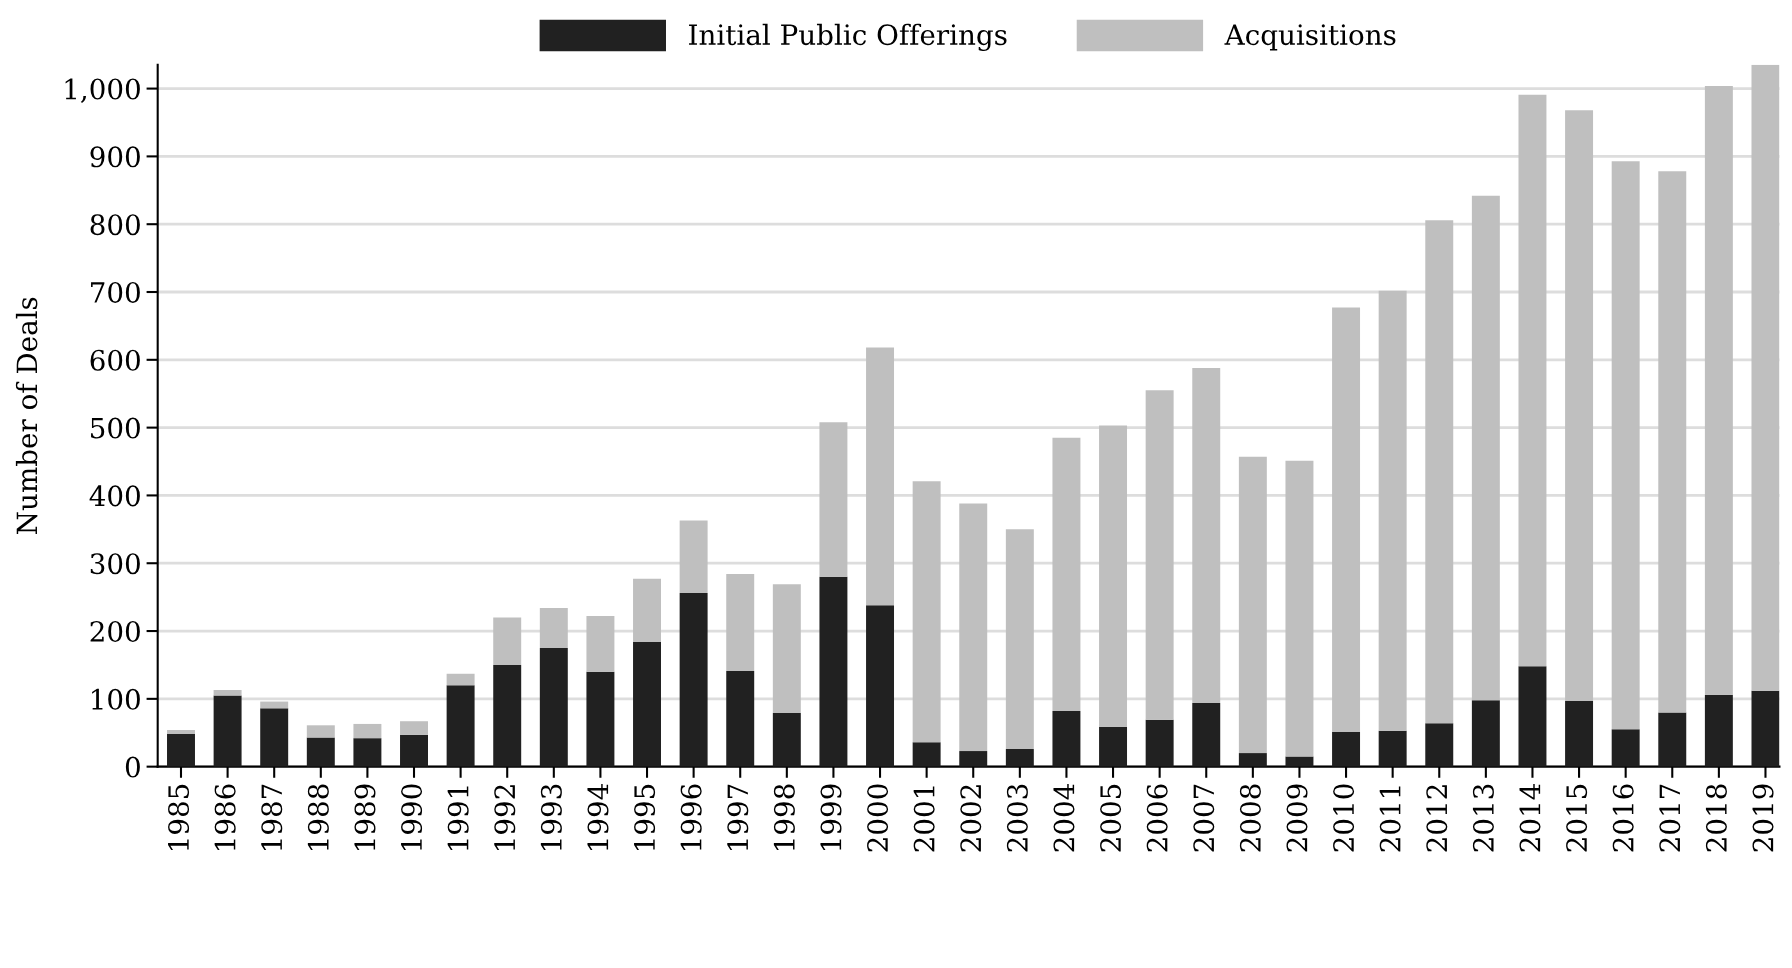 This screenshot has height=968, width=1792. What do you see at coordinates (114, 496) in the screenshot?
I see `y-tick-label: 400` at bounding box center [114, 496].